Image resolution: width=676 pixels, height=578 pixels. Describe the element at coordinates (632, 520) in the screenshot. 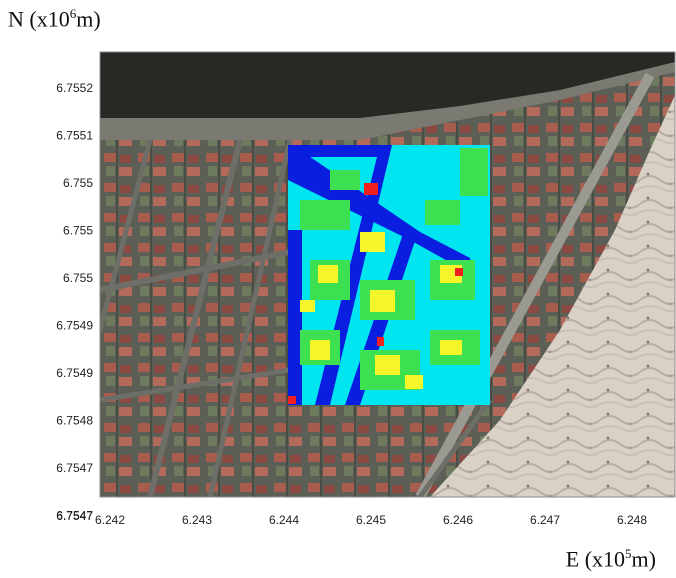

I see `x-tick-label: 6.248` at that location.